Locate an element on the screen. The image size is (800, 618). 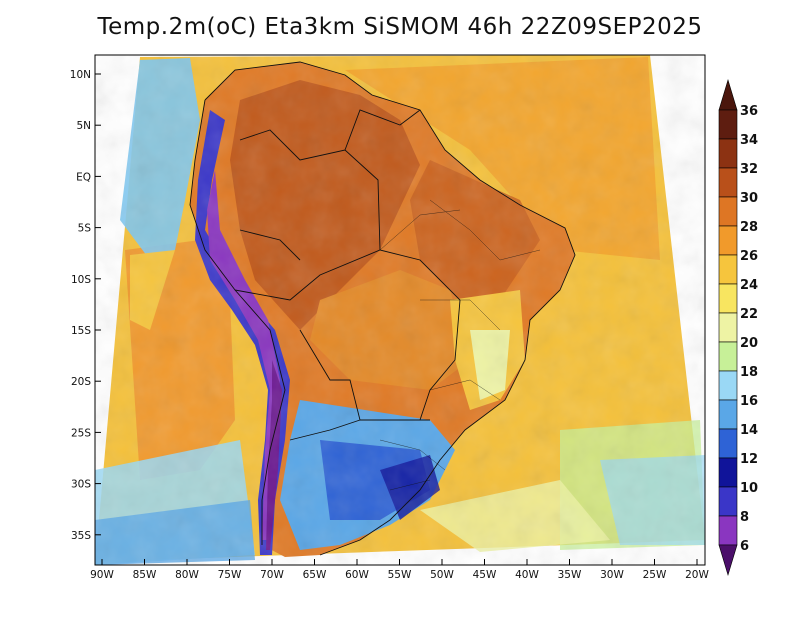
colorbar-label: 34 is located at coordinates (749, 140).